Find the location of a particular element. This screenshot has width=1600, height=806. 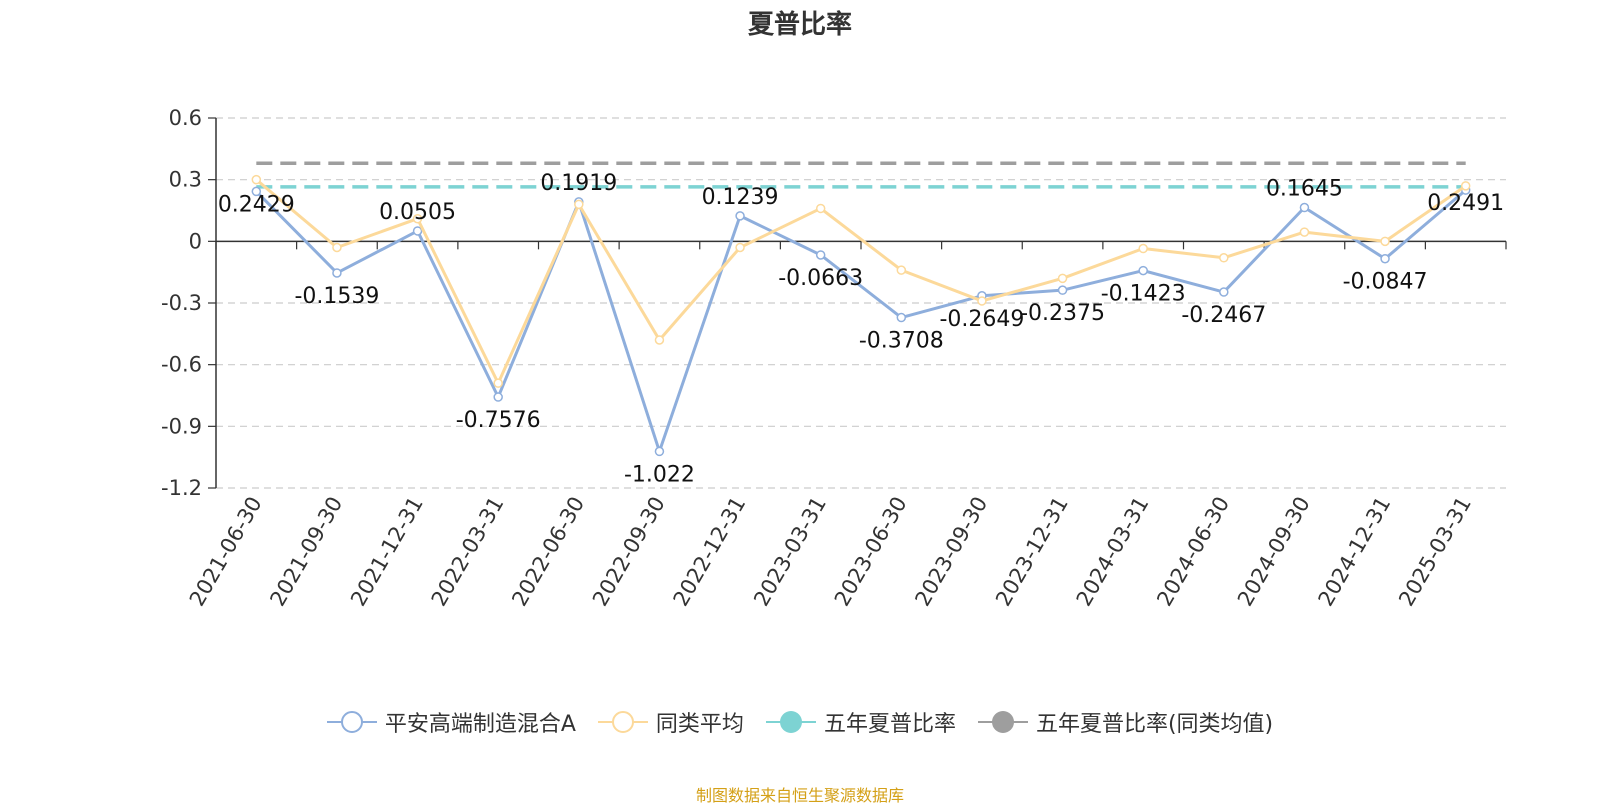

x-tick-label: 2022-12-31 is located at coordinates (710, 552).